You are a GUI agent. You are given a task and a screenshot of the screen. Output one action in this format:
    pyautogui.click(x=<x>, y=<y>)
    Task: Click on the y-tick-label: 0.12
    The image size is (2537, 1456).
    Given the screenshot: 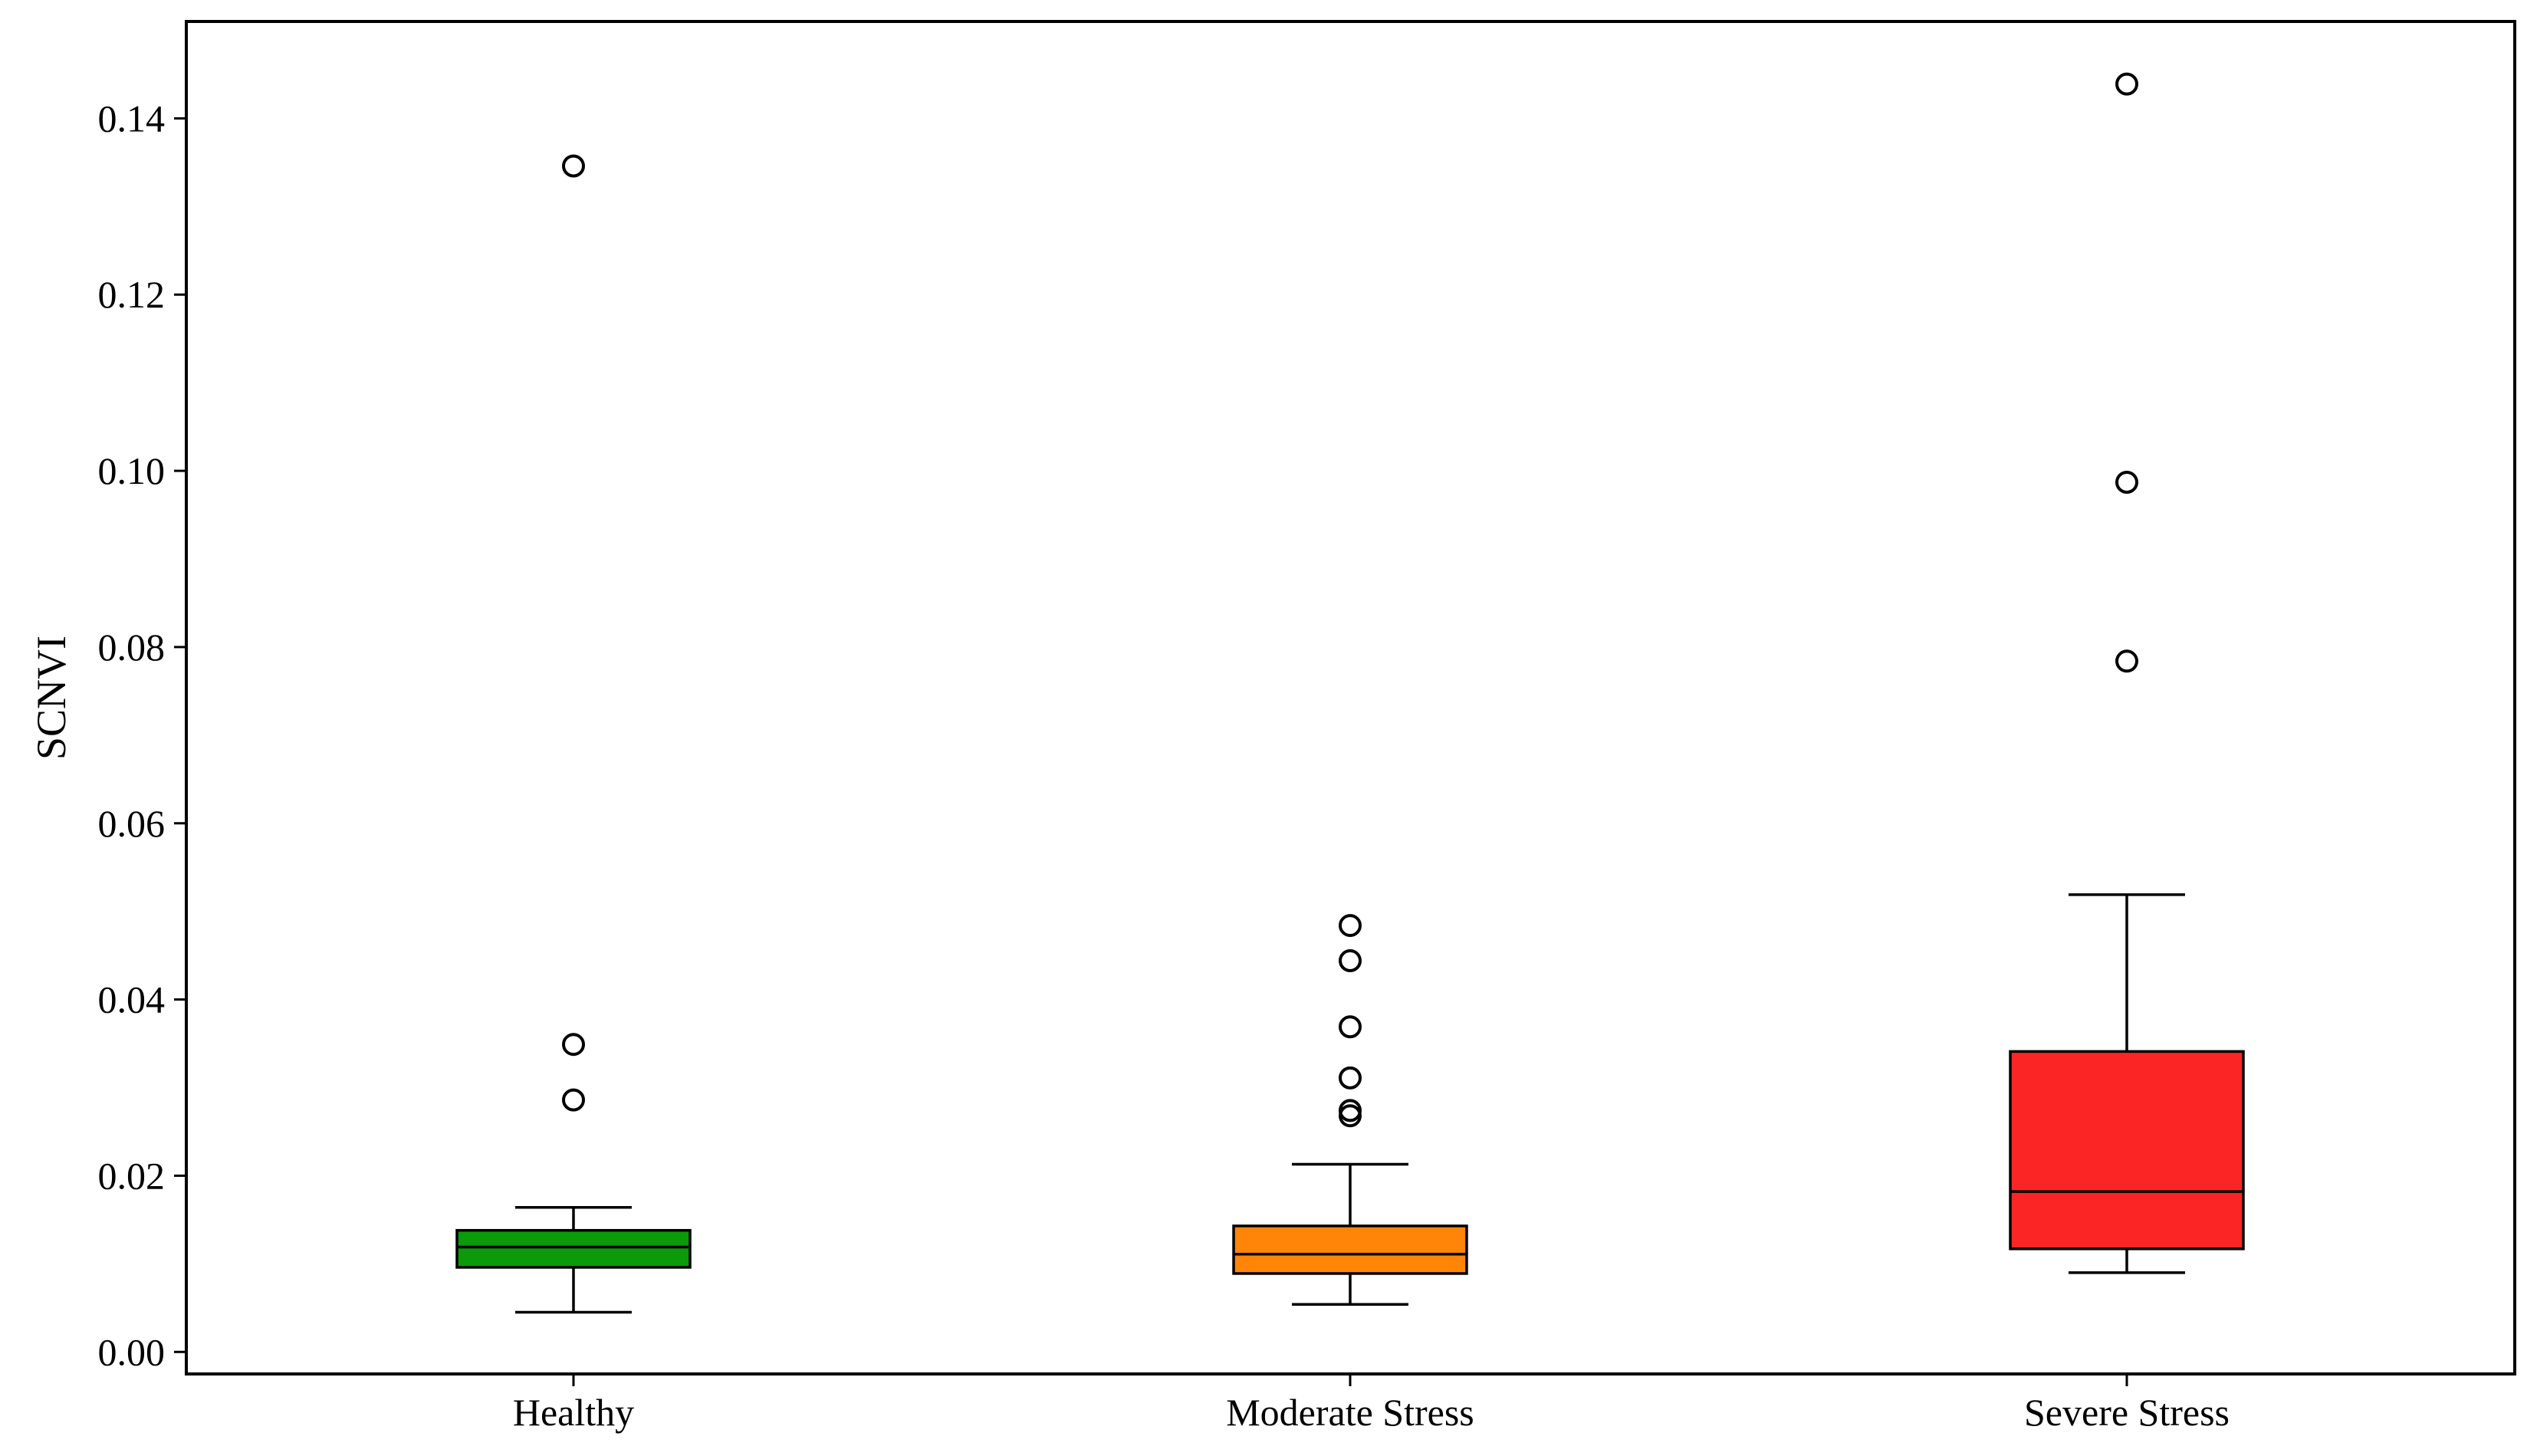 What is the action you would take?
    pyautogui.click(x=132, y=294)
    